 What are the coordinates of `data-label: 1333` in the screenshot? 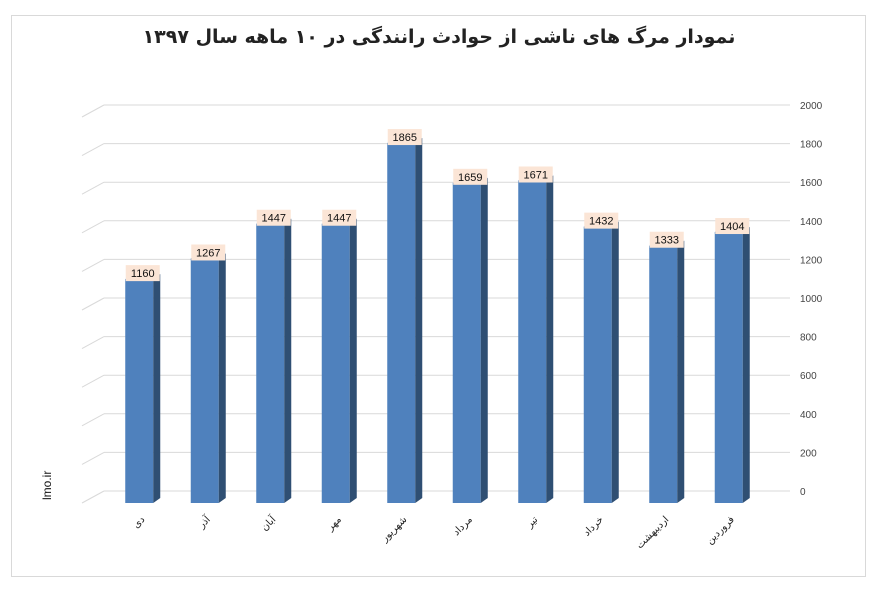 It's located at (667, 241).